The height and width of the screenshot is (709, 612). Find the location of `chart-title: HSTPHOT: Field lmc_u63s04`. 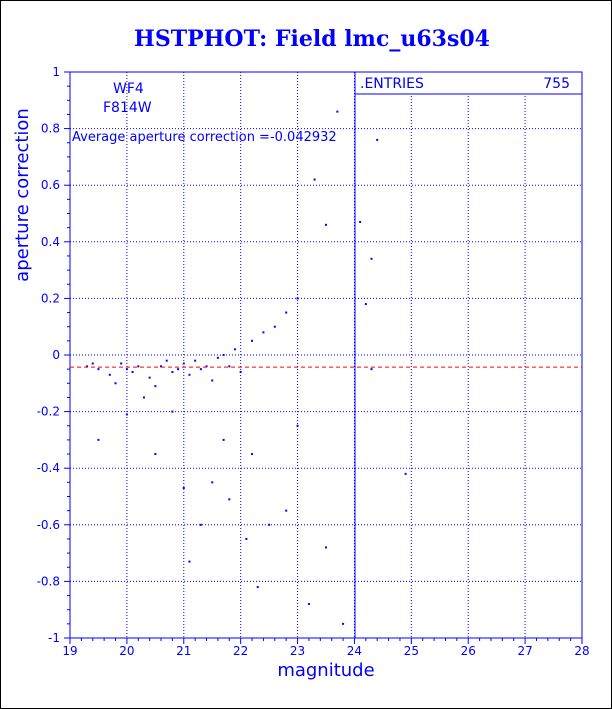

chart-title: HSTPHOT: Field lmc_u63s04 is located at coordinates (312, 39).